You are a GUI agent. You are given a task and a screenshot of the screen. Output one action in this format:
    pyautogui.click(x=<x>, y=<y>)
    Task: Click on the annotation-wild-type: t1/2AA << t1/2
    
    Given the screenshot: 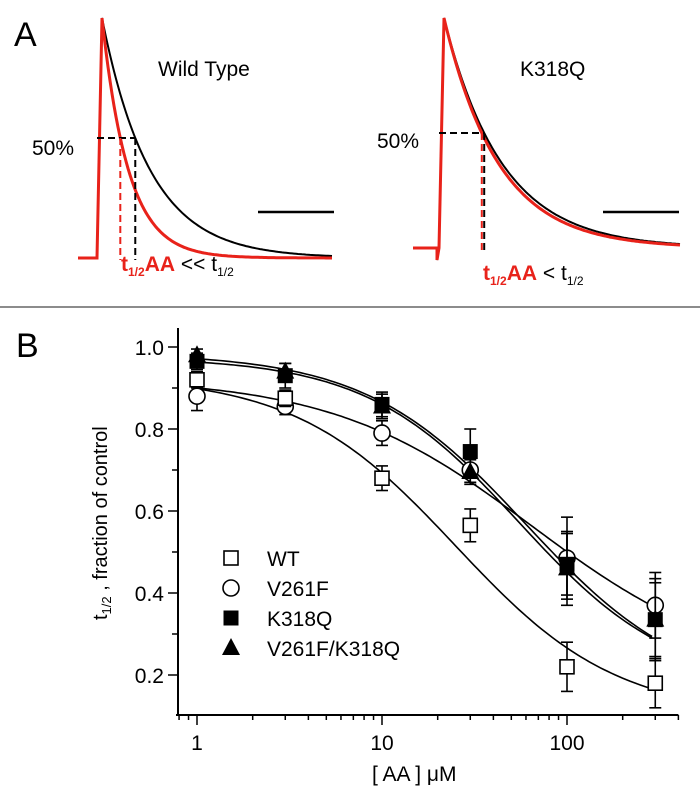 What is the action you would take?
    pyautogui.click(x=177, y=266)
    